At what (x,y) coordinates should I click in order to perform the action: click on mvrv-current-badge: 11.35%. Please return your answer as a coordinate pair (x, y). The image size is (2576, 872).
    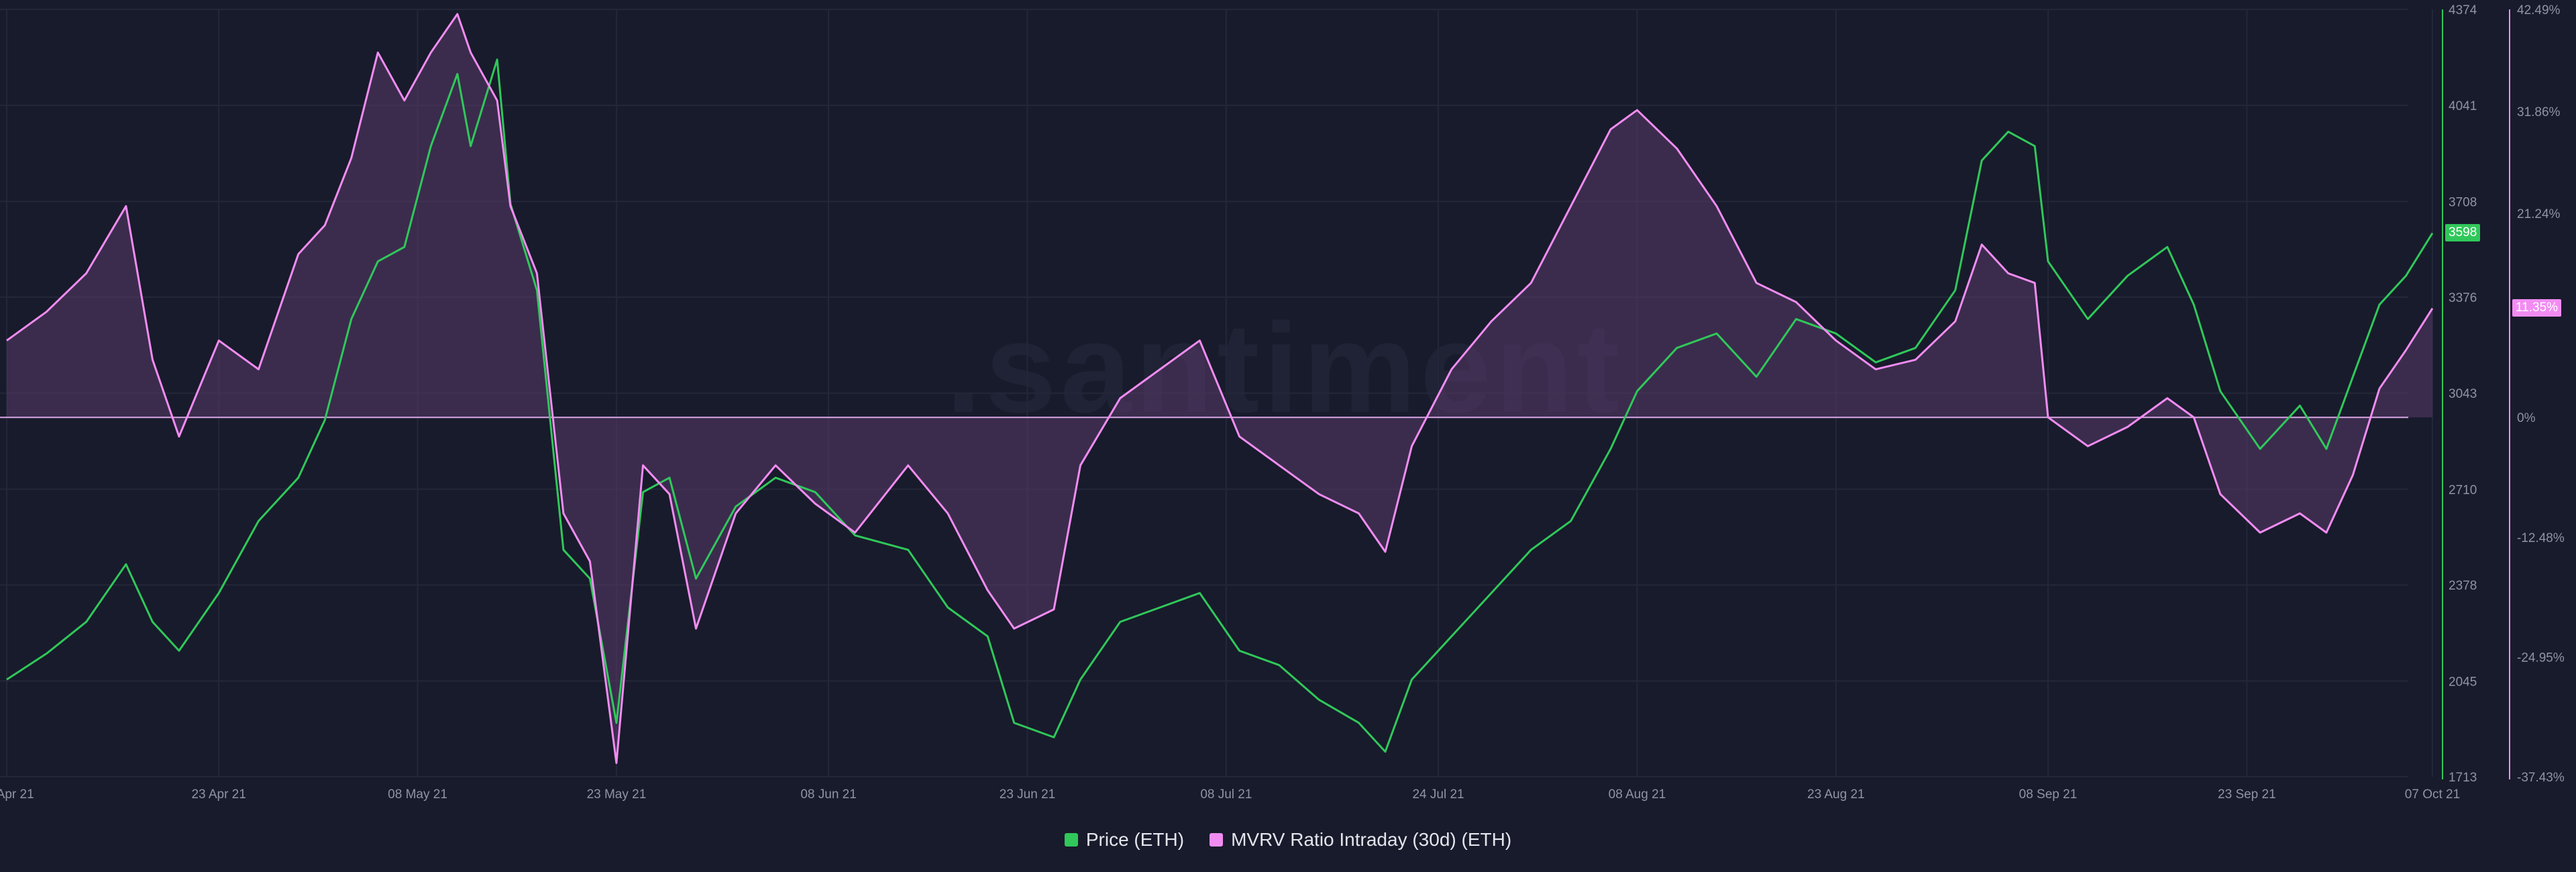
    Looking at the image, I should click on (2537, 307).